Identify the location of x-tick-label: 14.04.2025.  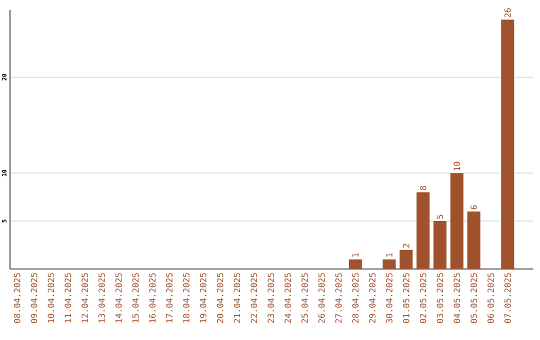
(118, 297).